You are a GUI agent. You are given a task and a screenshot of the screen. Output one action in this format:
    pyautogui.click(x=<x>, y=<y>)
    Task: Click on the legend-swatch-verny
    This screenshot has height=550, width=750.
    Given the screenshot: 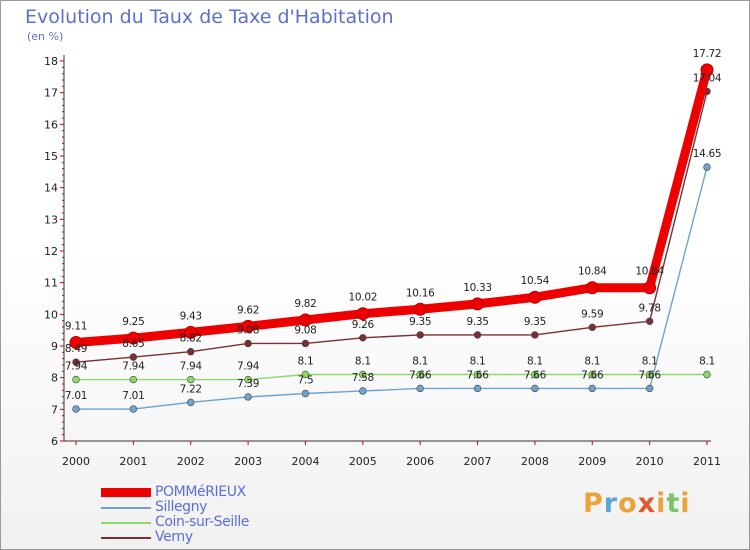 What is the action you would take?
    pyautogui.click(x=126, y=537)
    